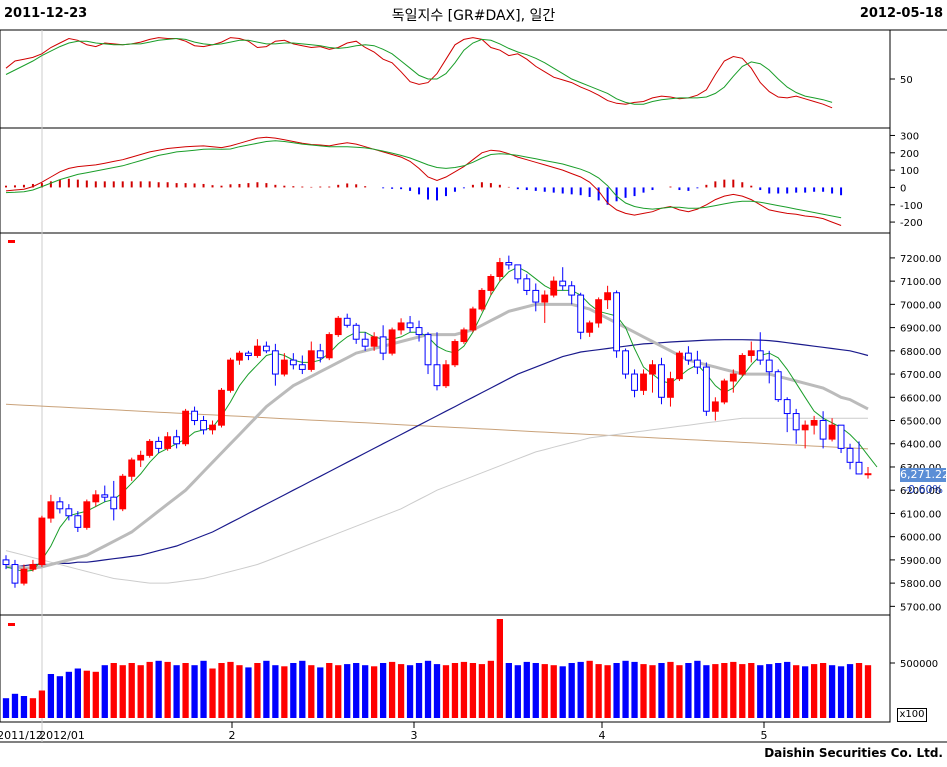  I want to click on chart-title: 독일지수 [GR#DAX], 일간, so click(473, 16).